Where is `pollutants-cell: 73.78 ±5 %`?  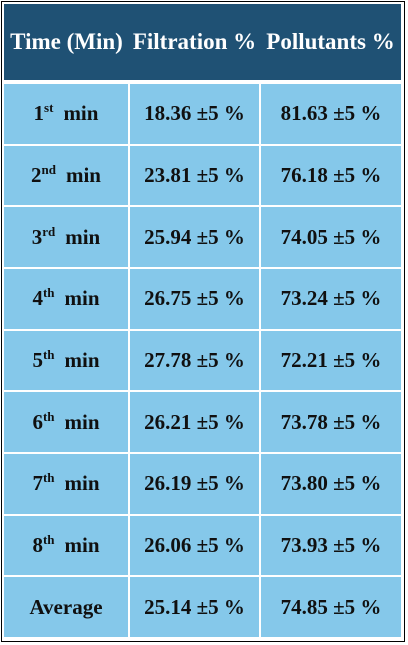
pollutants-cell: 73.78 ±5 % is located at coordinates (330, 422).